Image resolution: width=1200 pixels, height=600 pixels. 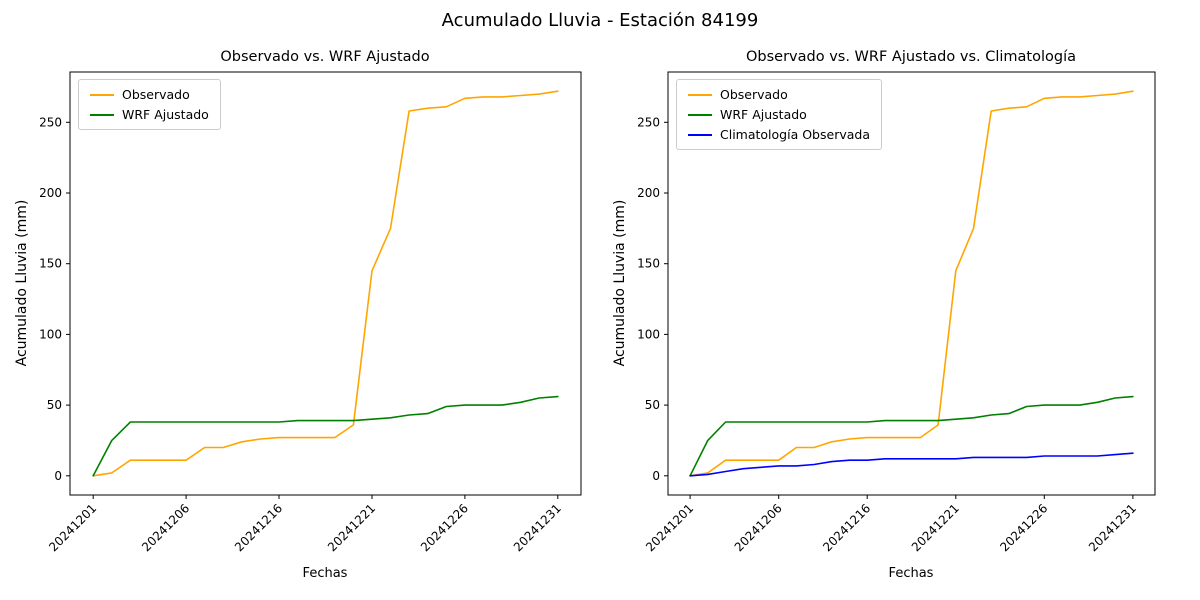 What do you see at coordinates (149, 104) in the screenshot?
I see `legend-left: Observado WRF Ajustado` at bounding box center [149, 104].